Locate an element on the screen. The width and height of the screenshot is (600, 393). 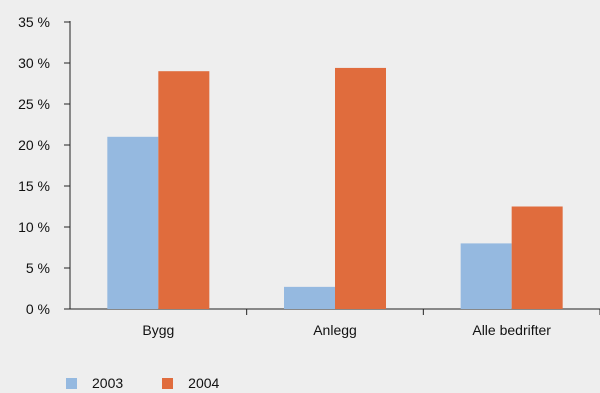
legend-swatch-2004 is located at coordinates (168, 383).